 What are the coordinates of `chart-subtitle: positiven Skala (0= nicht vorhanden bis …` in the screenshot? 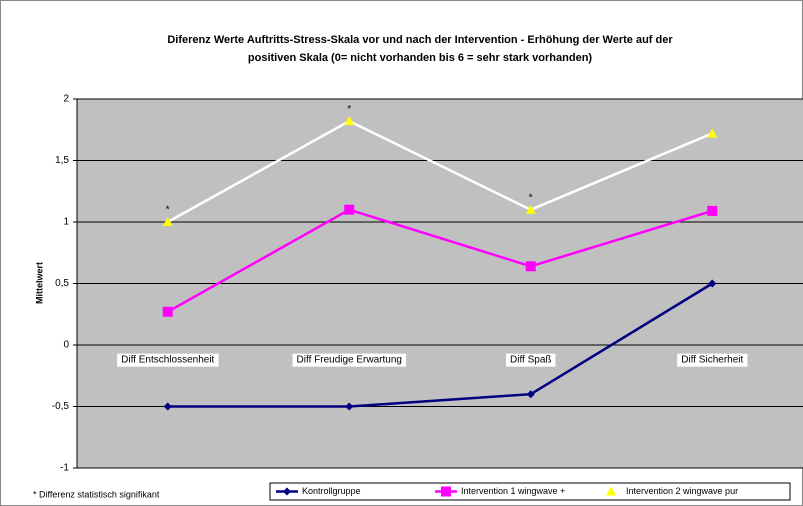 It's located at (420, 58).